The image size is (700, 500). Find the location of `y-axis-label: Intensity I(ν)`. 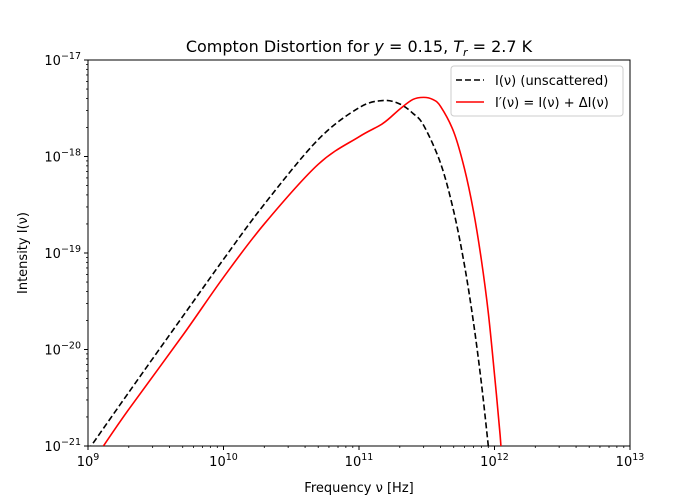

y-axis-label: Intensity I(ν) is located at coordinates (23, 253).